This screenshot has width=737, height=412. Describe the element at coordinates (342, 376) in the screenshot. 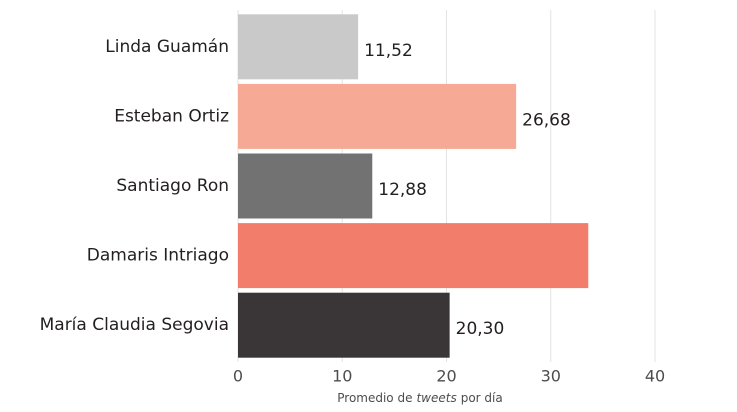

I see `x-tick-label: 10` at that location.